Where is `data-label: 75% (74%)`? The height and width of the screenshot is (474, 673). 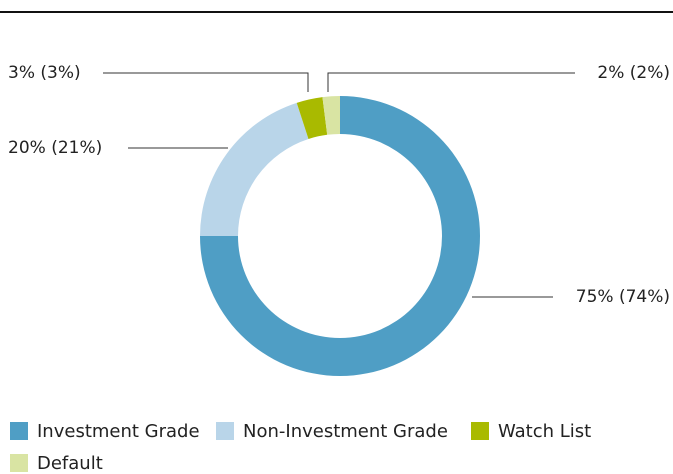 data-label: 75% (74%) is located at coordinates (623, 297).